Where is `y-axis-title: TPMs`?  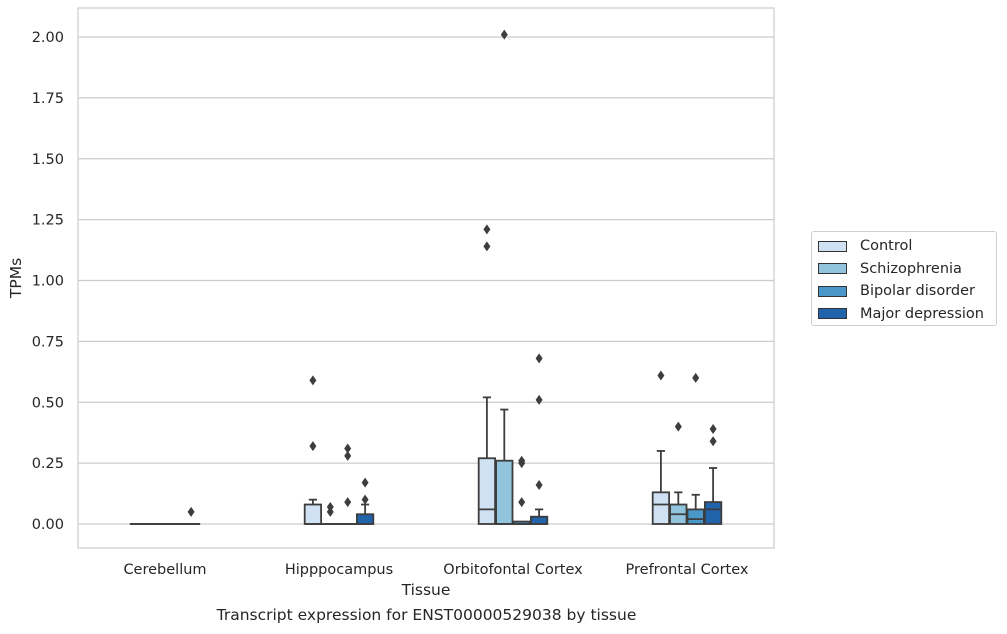
y-axis-title: TPMs is located at coordinates (16, 278).